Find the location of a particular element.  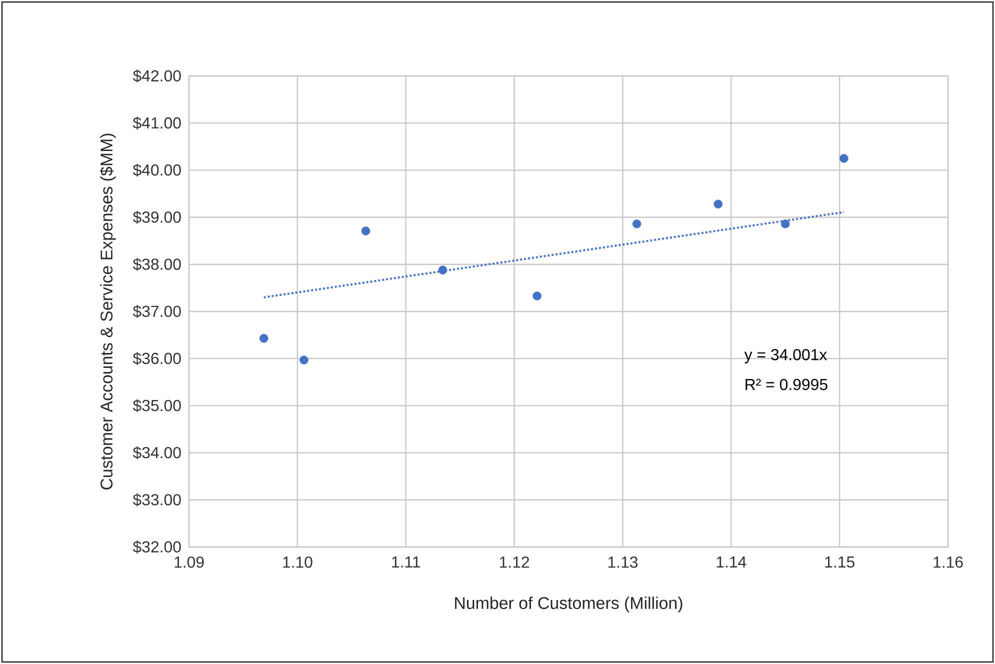

y-tick-label: $41.00 is located at coordinates (156, 123).